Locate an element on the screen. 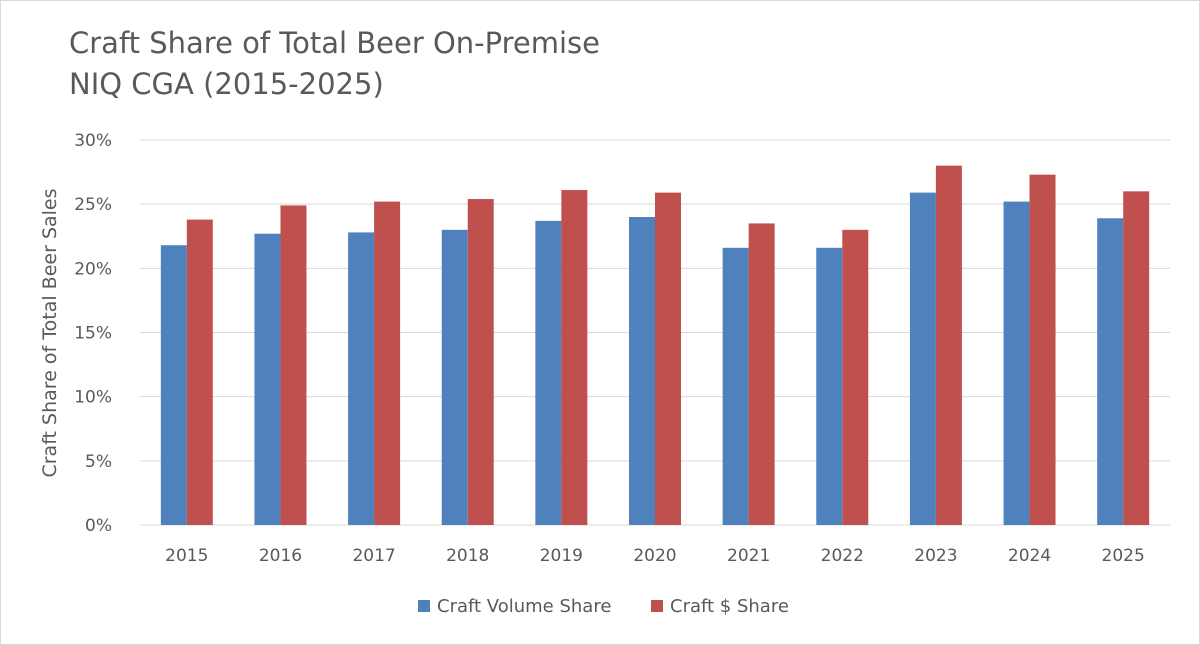  x-tick-label: 2020 is located at coordinates (654, 556).